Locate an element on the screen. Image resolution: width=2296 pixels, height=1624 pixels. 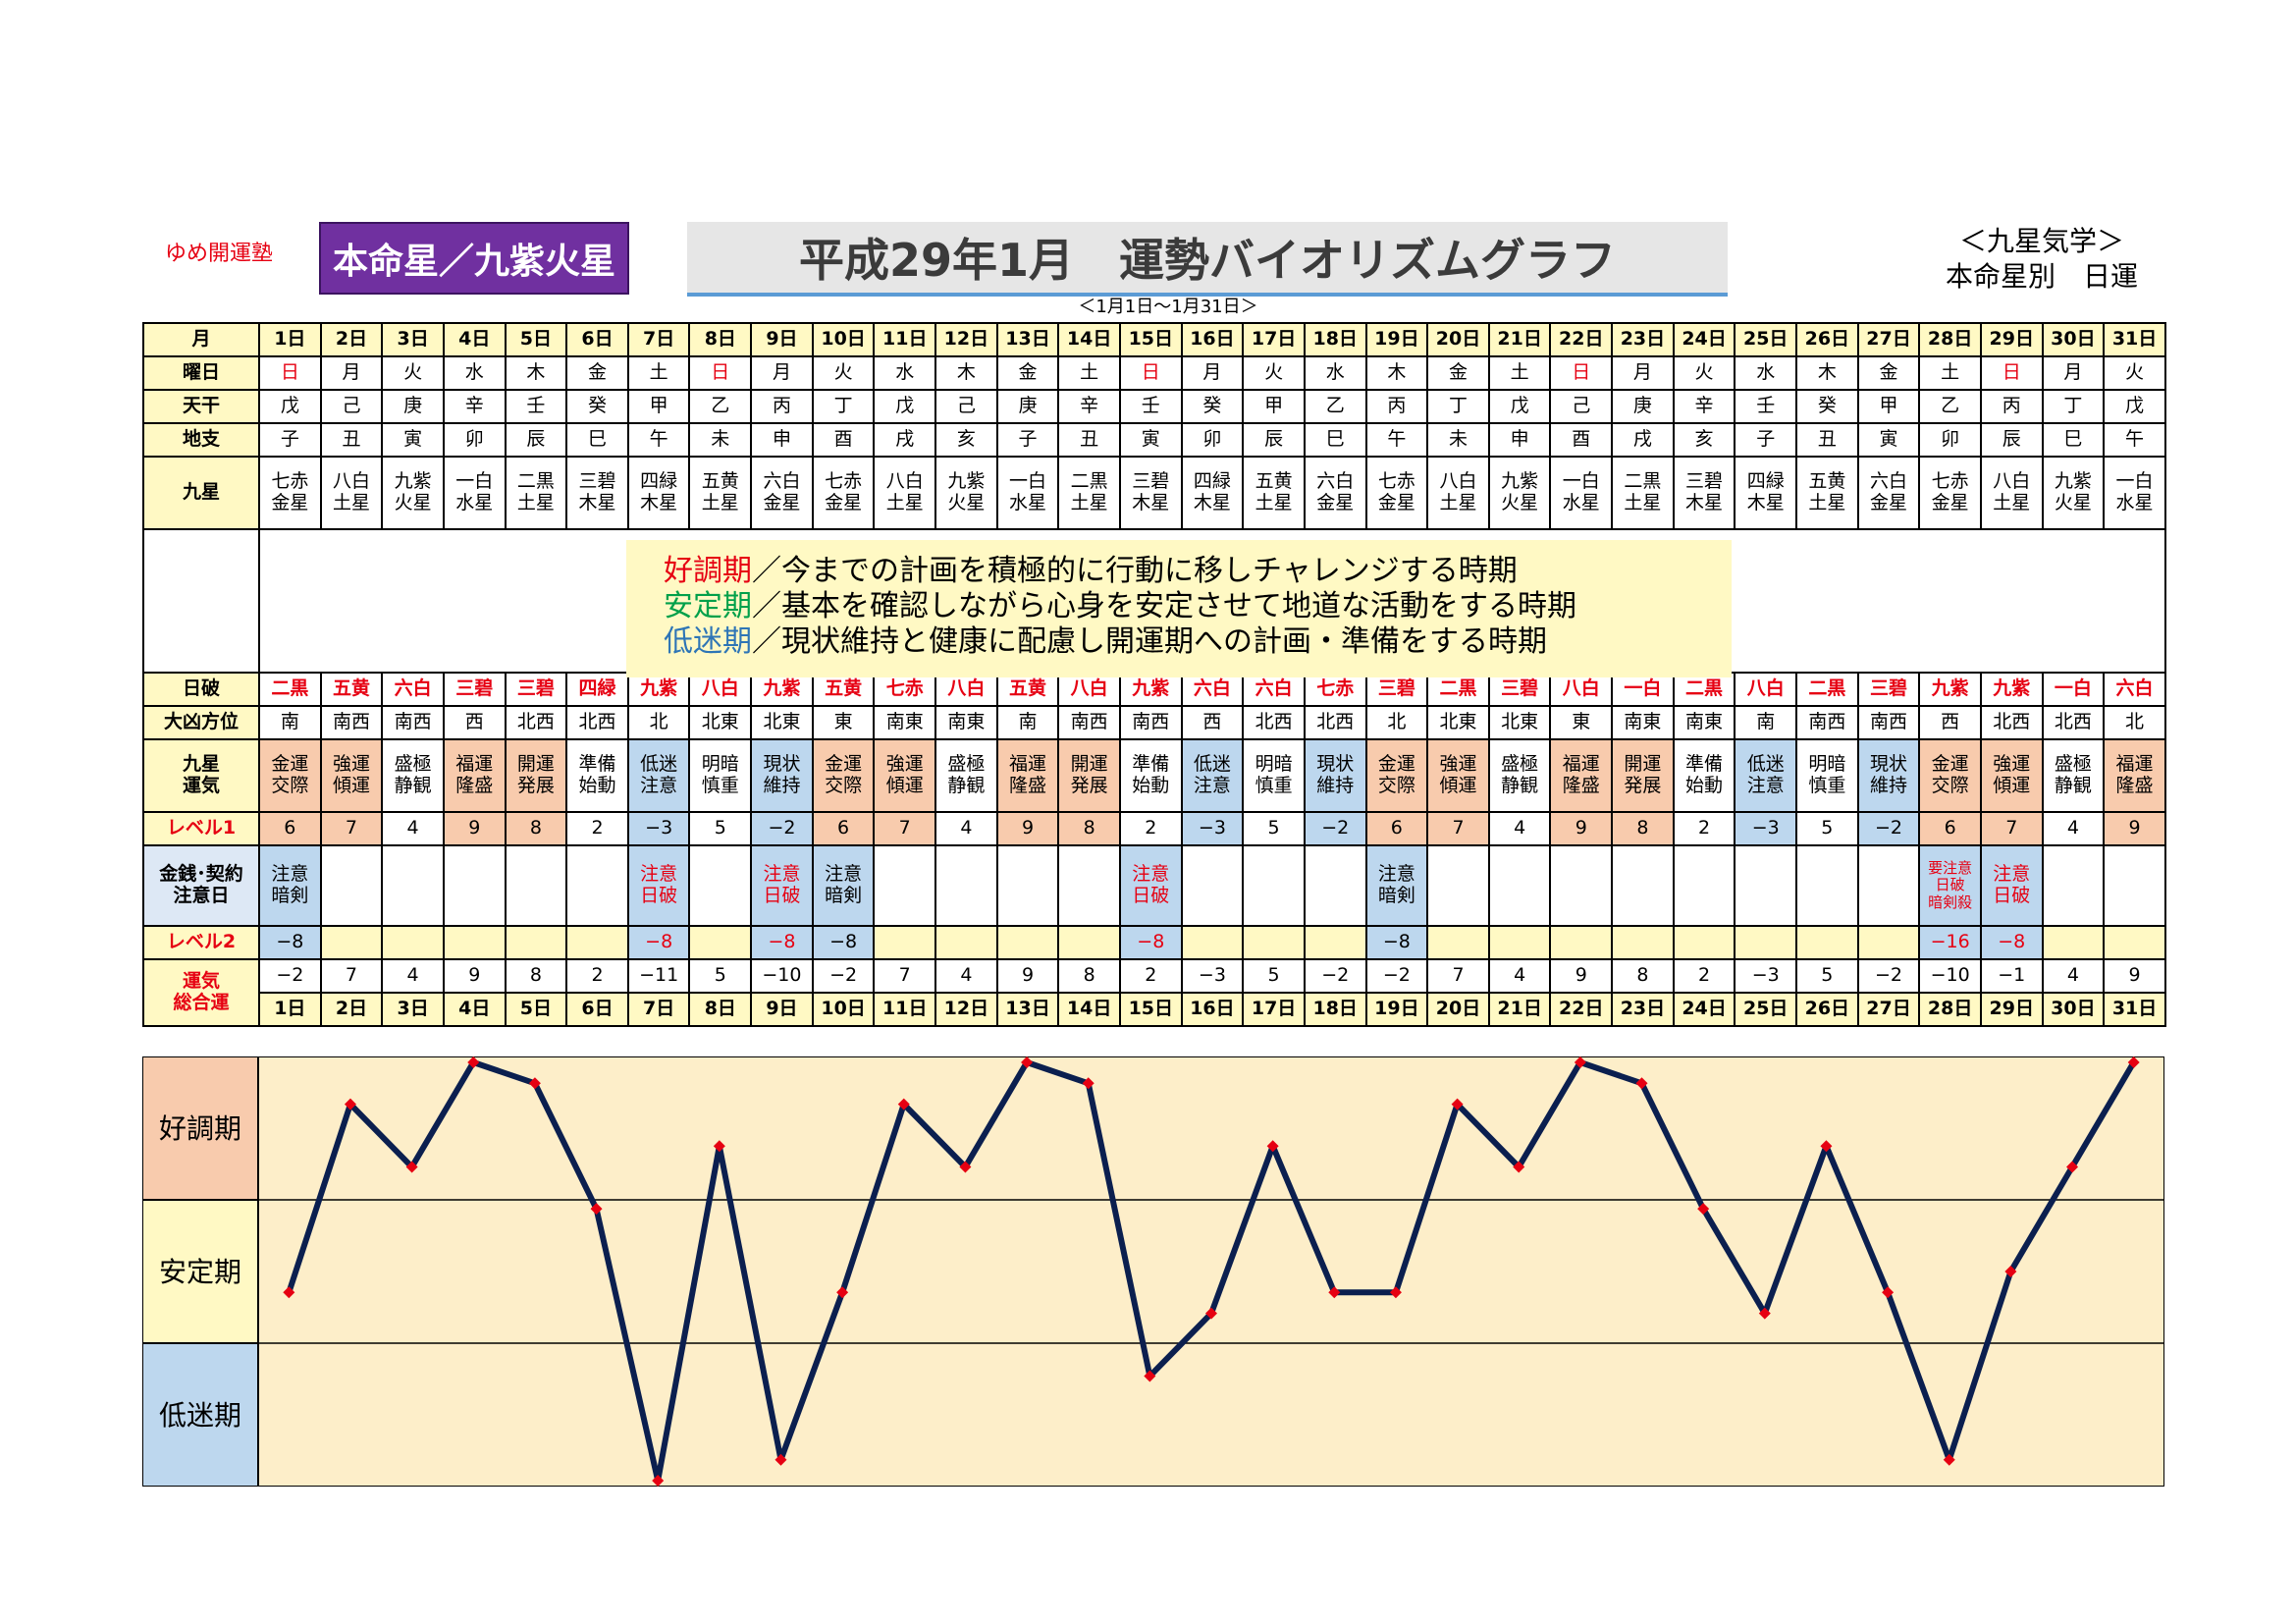
row-label-tenkan: 天干 is located at coordinates (201, 406).